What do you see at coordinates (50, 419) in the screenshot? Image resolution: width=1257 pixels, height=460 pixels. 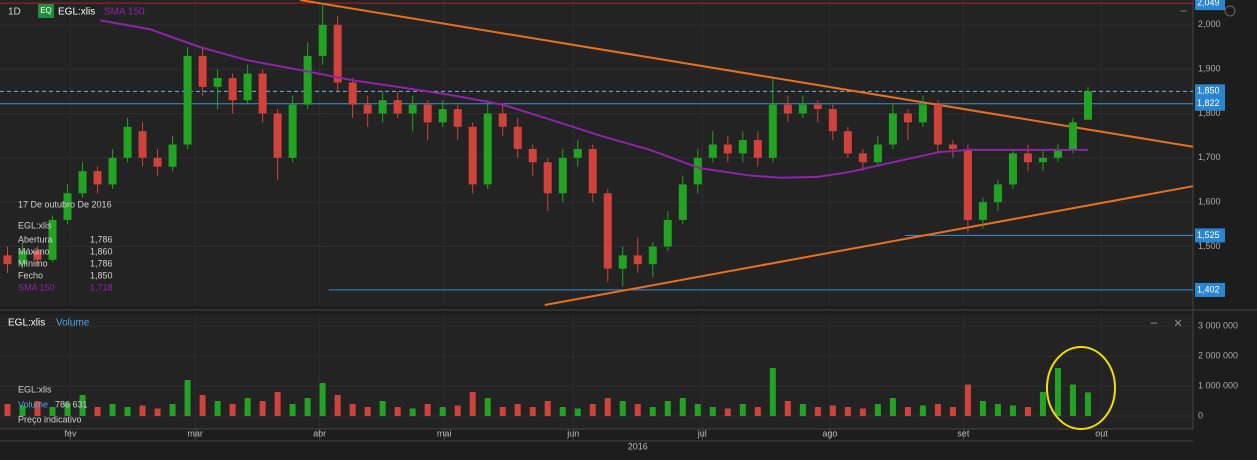 I see `volume-legend-note: Preço indicativo` at bounding box center [50, 419].